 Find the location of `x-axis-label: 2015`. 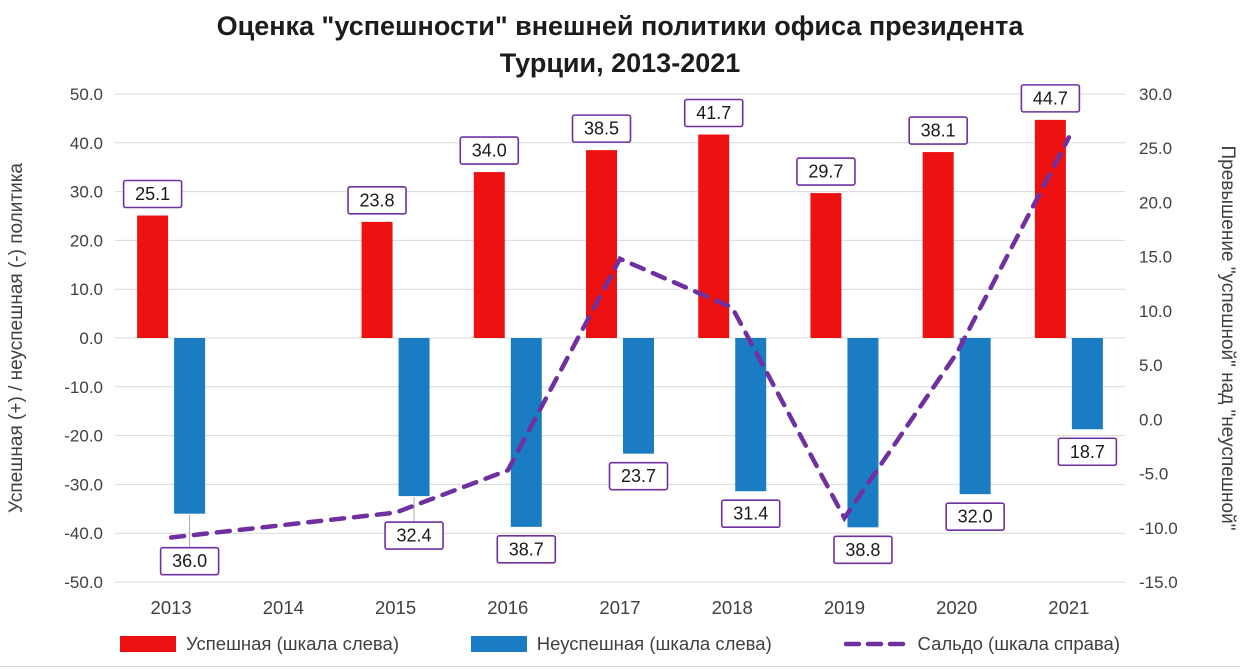

x-axis-label: 2015 is located at coordinates (395, 607).